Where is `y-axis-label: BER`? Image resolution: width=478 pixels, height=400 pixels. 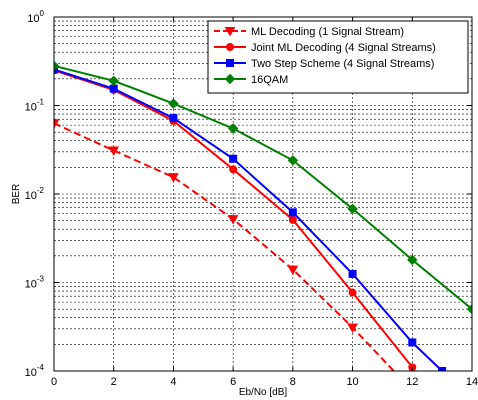
y-axis-label: BER is located at coordinates (16, 194).